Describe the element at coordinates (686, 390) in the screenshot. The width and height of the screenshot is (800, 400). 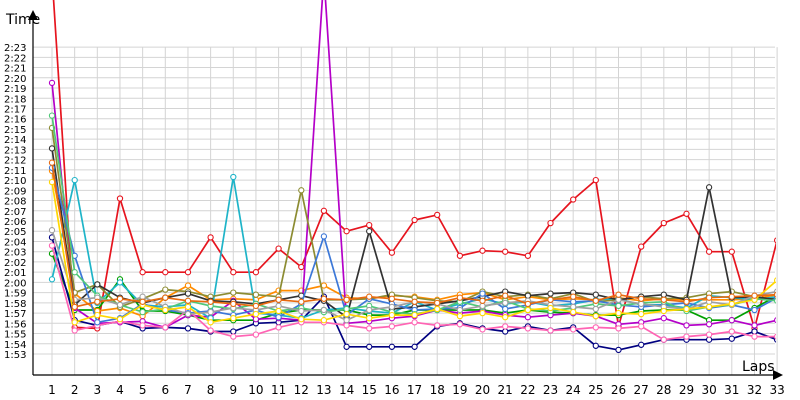
I see `x-tick-label: 29` at that location.